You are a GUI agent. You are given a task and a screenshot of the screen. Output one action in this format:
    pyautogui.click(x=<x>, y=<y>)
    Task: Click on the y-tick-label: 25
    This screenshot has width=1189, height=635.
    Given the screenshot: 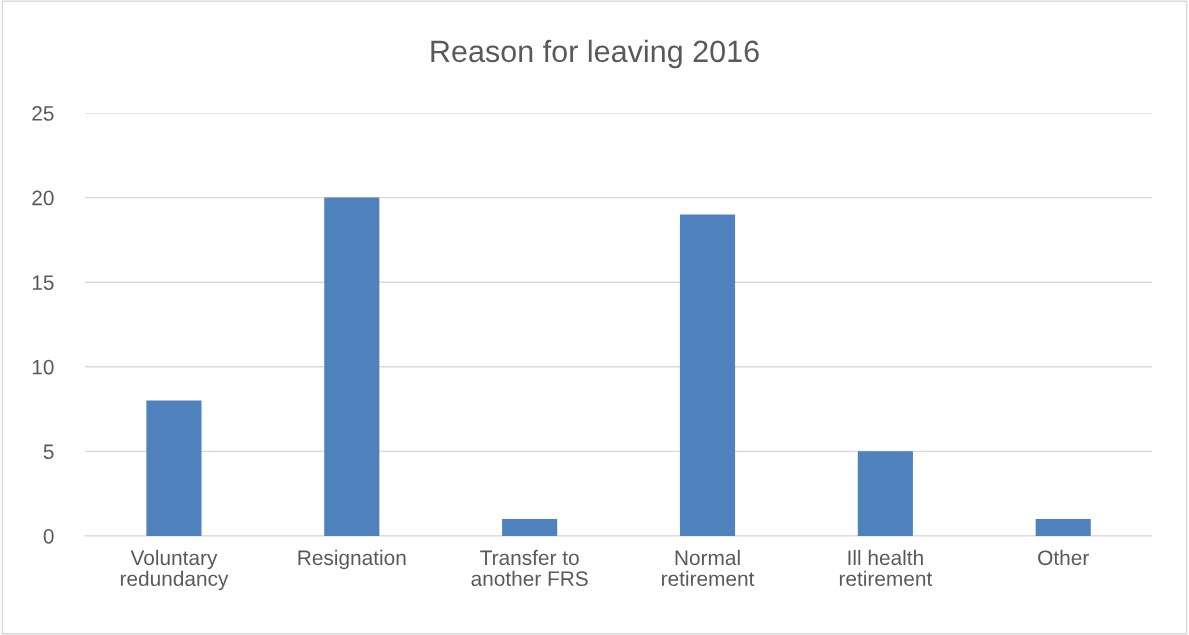 What is the action you would take?
    pyautogui.click(x=43, y=113)
    